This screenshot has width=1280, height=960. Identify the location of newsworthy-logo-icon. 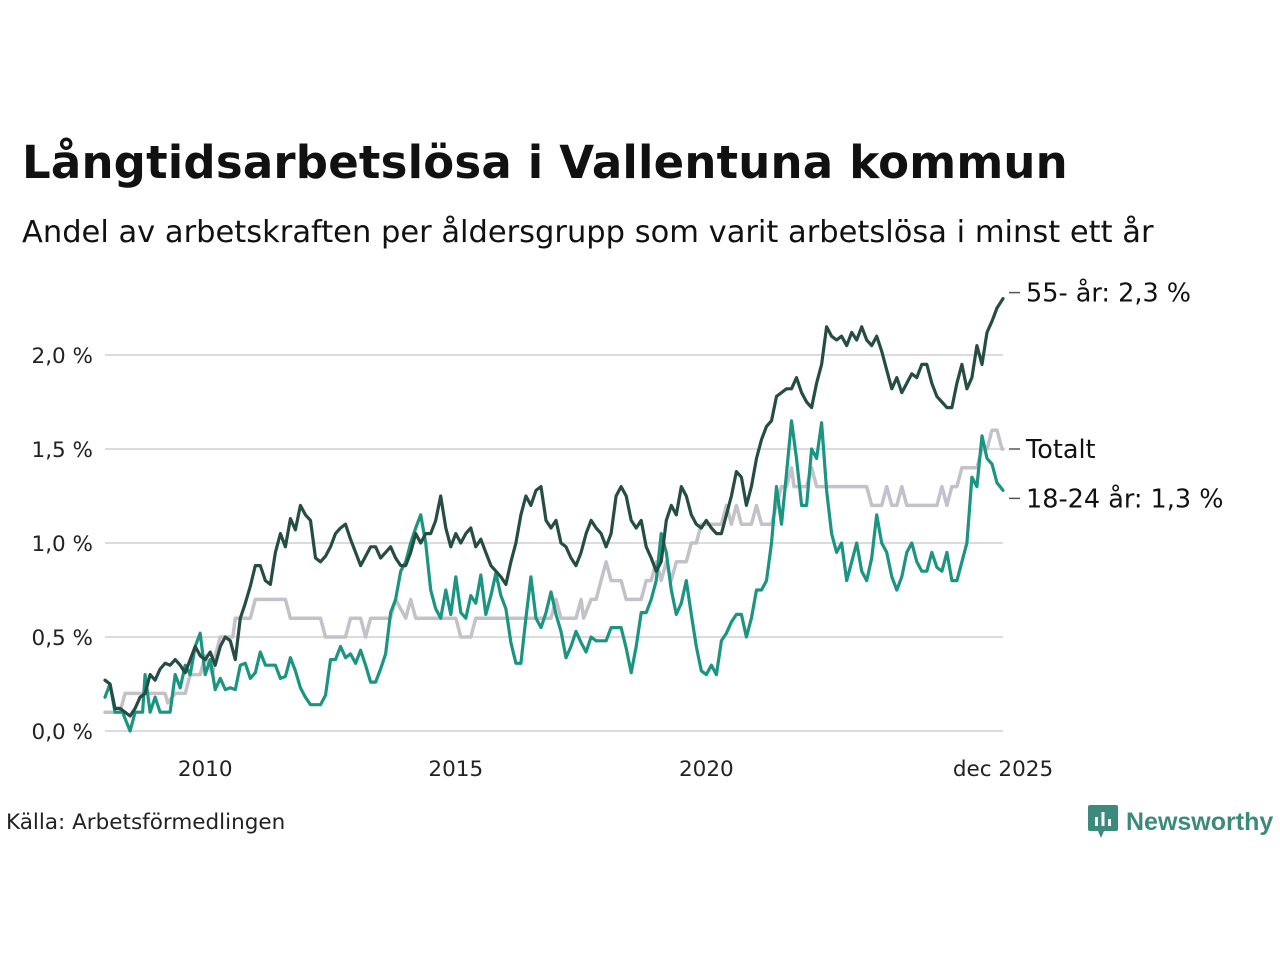
(1103, 821).